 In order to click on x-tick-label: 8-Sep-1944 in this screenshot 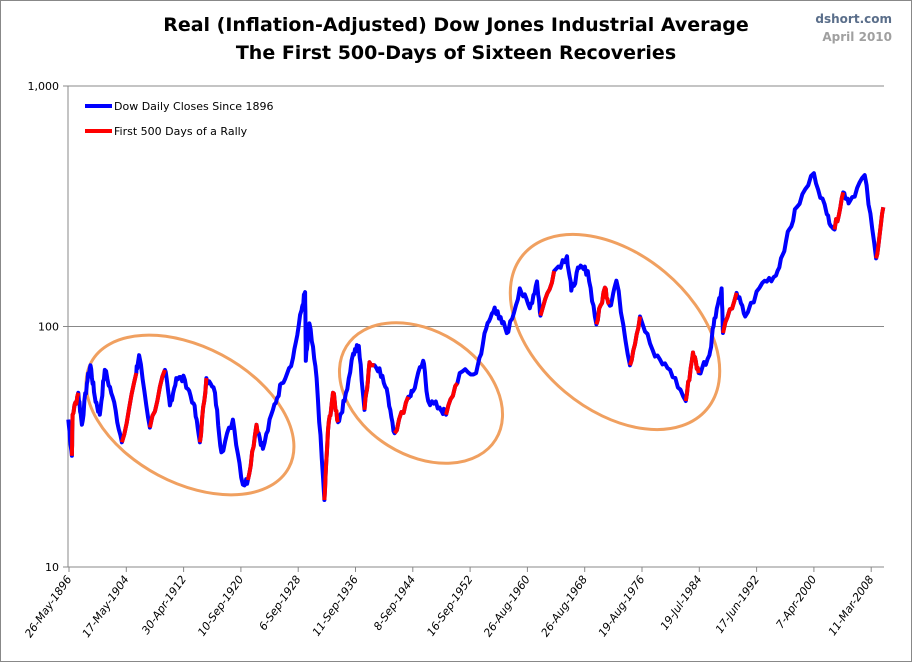, I will do `click(394, 603)`.